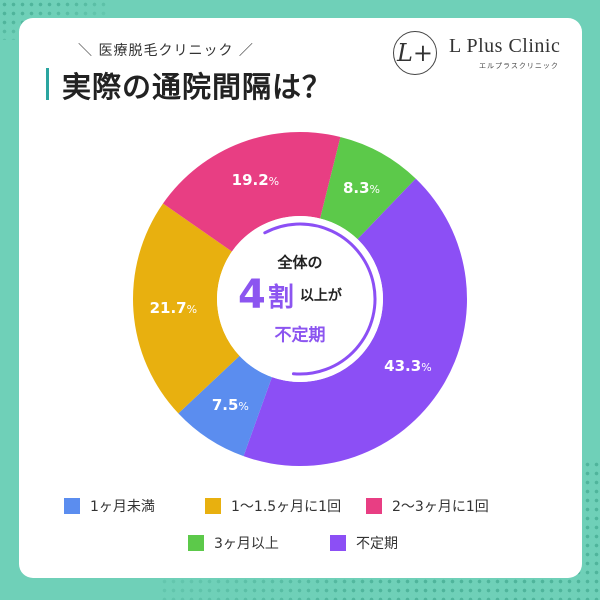 This screenshot has width=600, height=600. Describe the element at coordinates (377, 544) in the screenshot. I see `legend-label: 不定期` at that location.